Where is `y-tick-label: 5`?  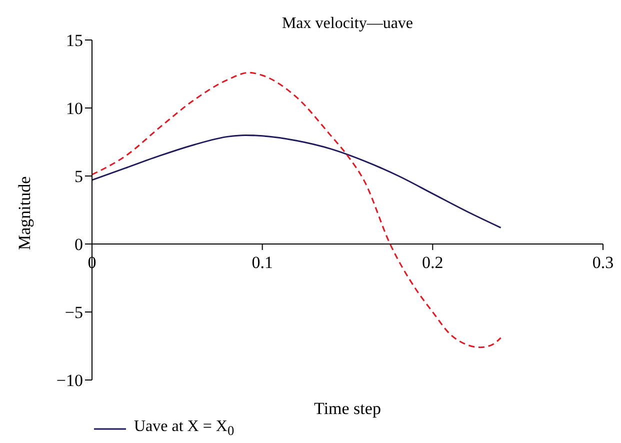 y-tick-label: 5 is located at coordinates (78, 176).